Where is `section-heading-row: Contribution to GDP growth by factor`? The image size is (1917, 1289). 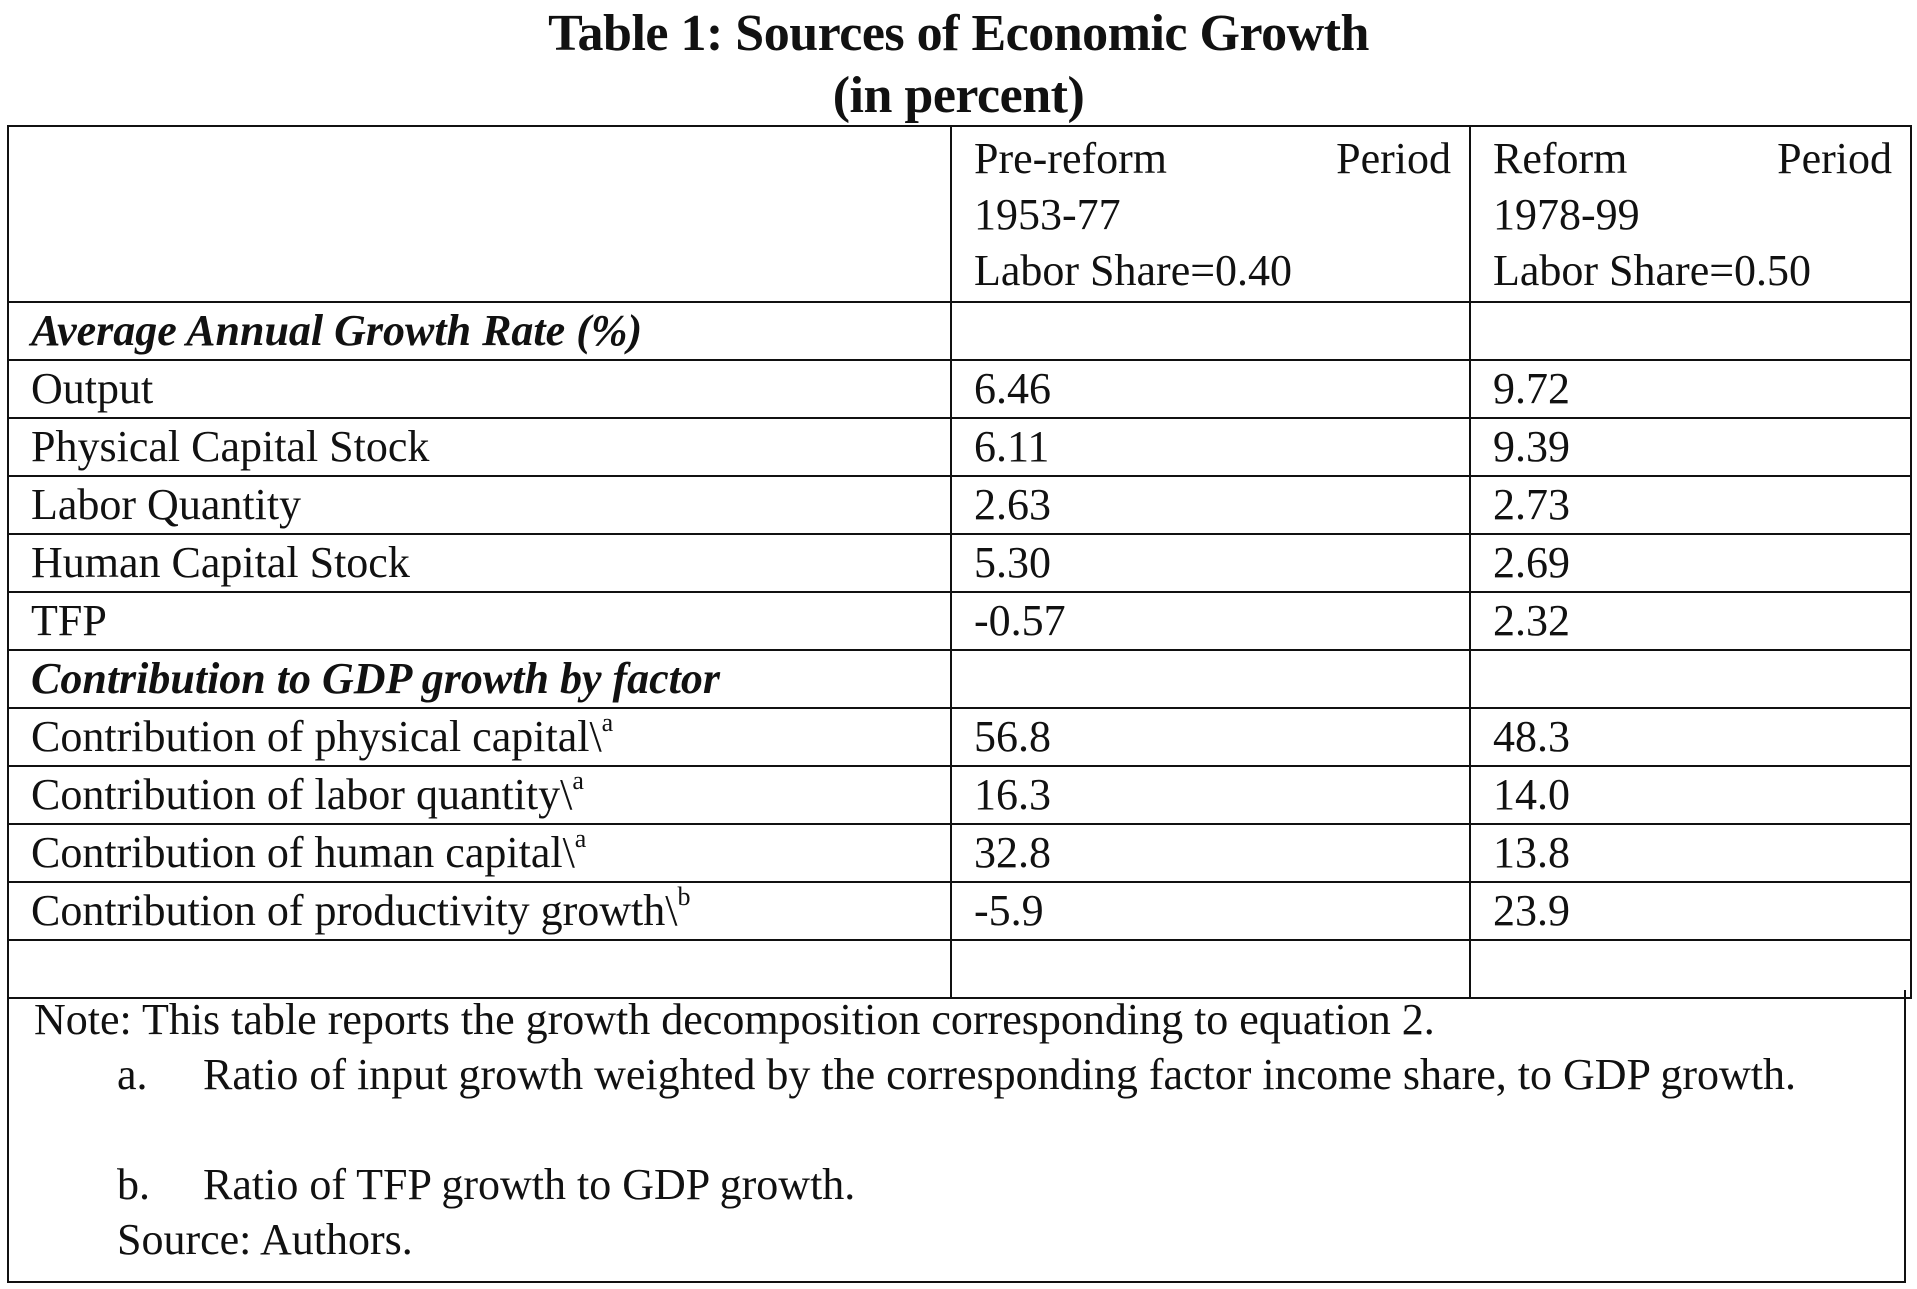 section-heading-row: Contribution to GDP growth by factor is located at coordinates (959, 679).